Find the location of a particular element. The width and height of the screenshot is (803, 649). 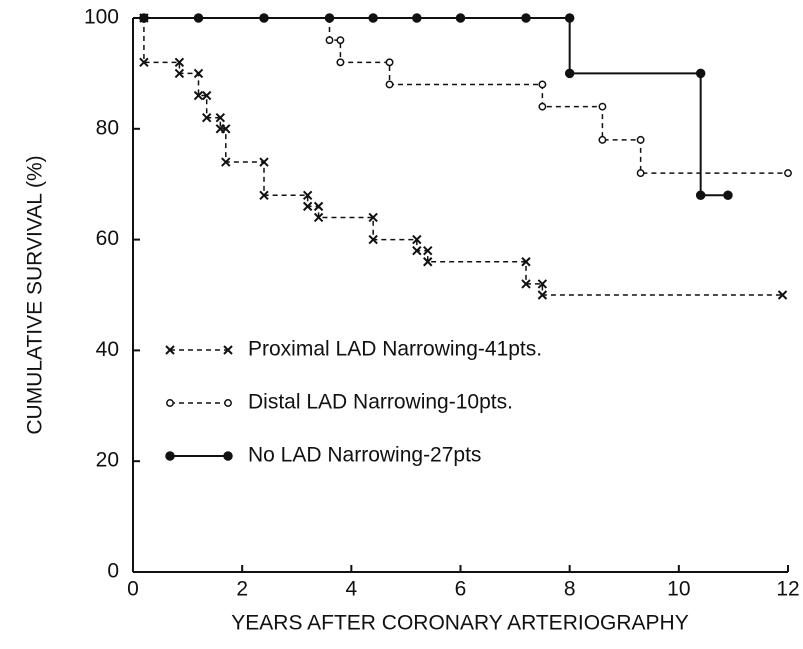

y-tick-label: 100 is located at coordinates (101, 17).